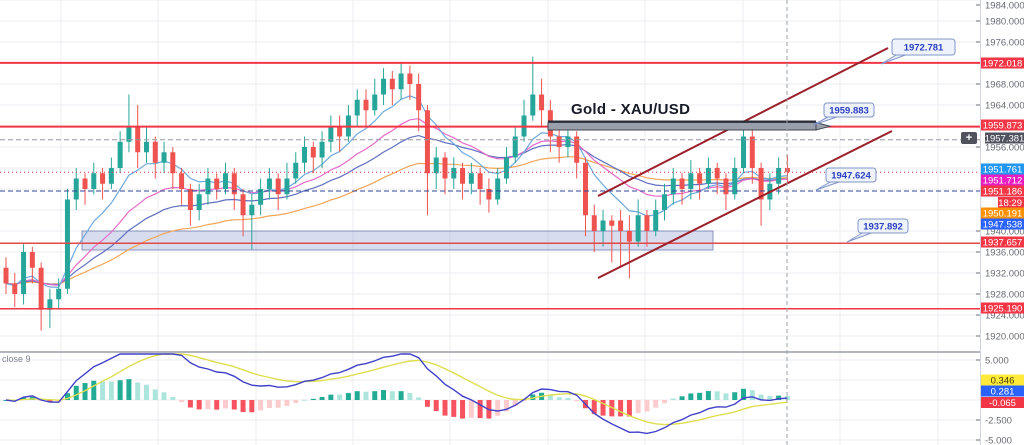 This screenshot has height=445, width=1024. Describe the element at coordinates (397, 240) in the screenshot. I see `demand-zone-rectangle` at that location.